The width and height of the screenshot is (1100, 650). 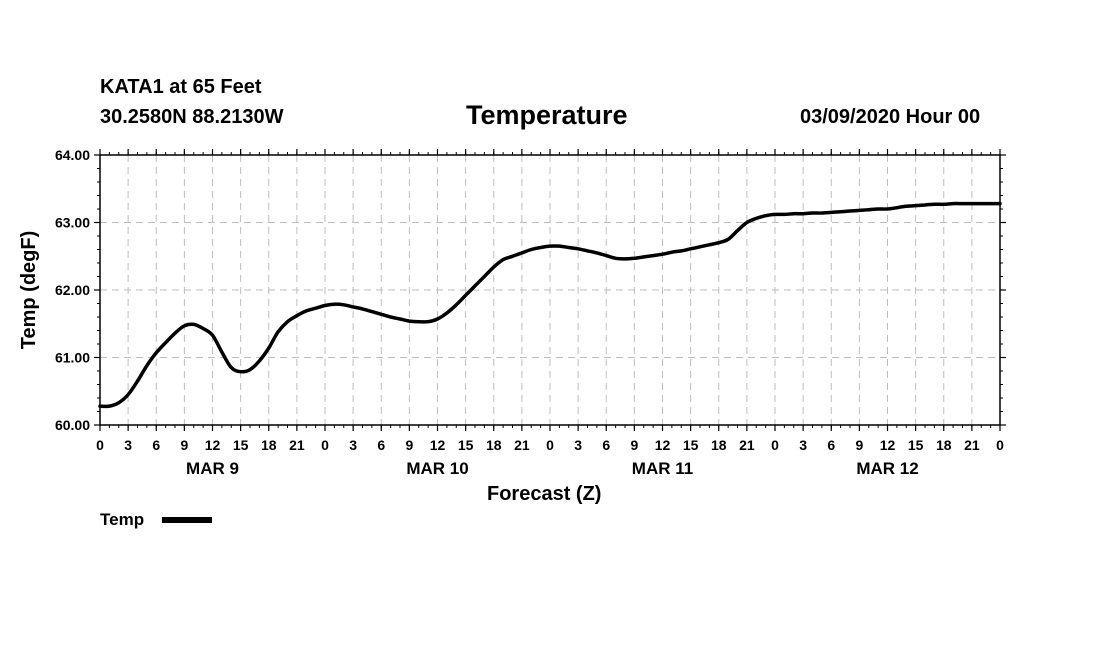 I want to click on day-label: MAR 11, so click(x=662, y=468).